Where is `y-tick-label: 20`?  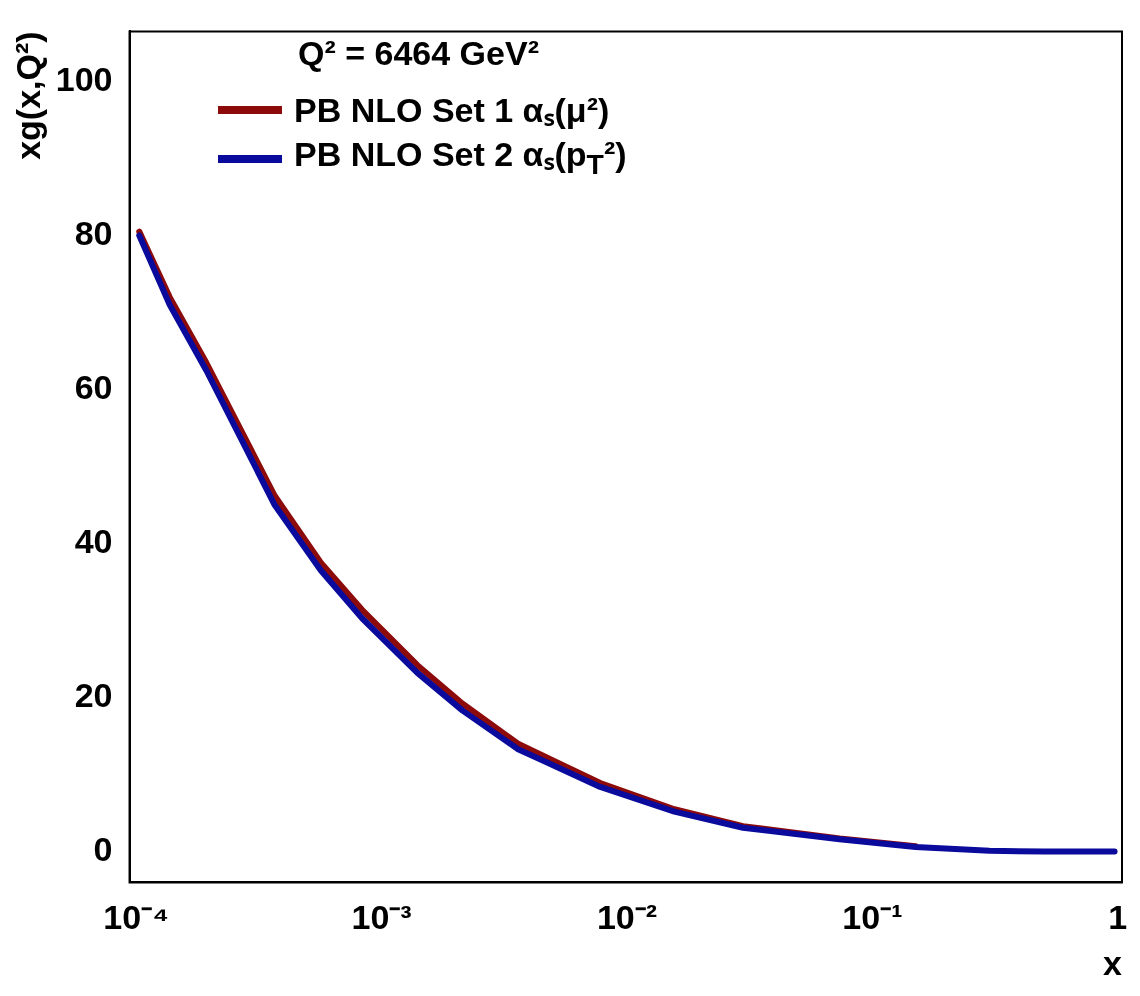 y-tick-label: 20 is located at coordinates (93, 694).